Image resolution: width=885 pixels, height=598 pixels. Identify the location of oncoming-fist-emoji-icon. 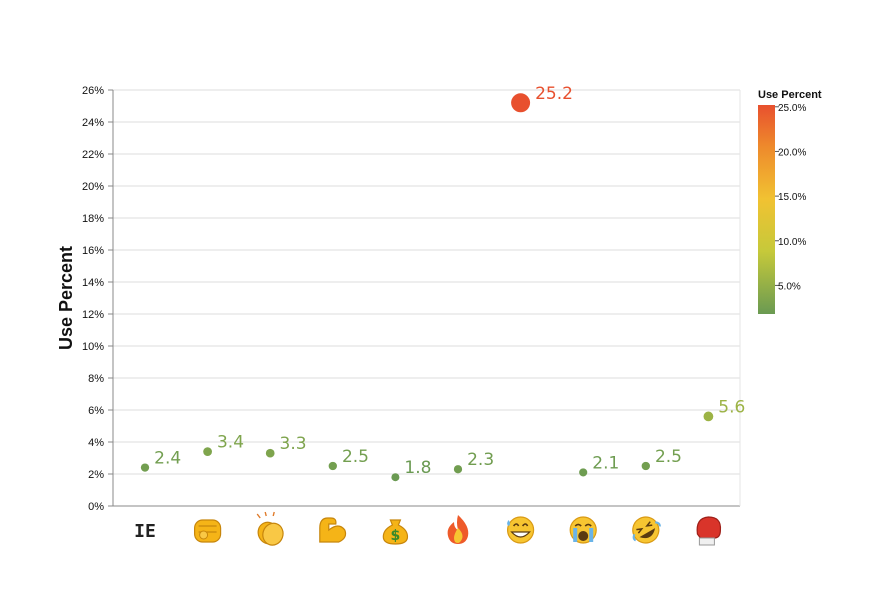
(208, 531).